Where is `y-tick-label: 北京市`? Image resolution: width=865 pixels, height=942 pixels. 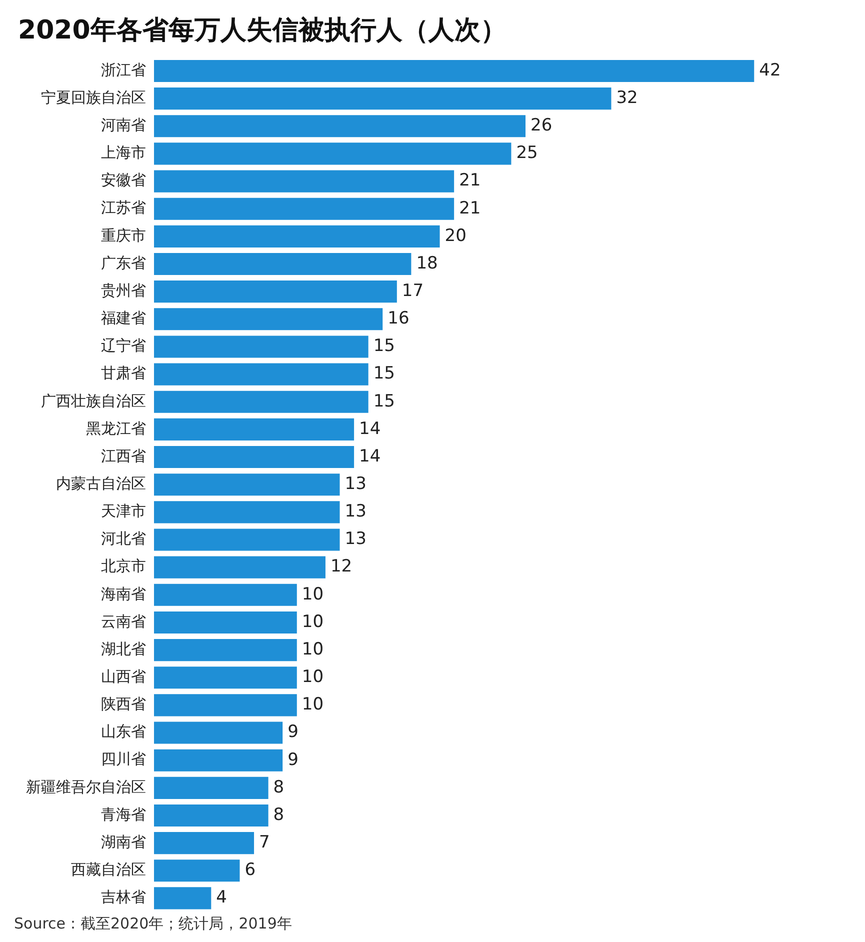
y-tick-label: 北京市 is located at coordinates (123, 566).